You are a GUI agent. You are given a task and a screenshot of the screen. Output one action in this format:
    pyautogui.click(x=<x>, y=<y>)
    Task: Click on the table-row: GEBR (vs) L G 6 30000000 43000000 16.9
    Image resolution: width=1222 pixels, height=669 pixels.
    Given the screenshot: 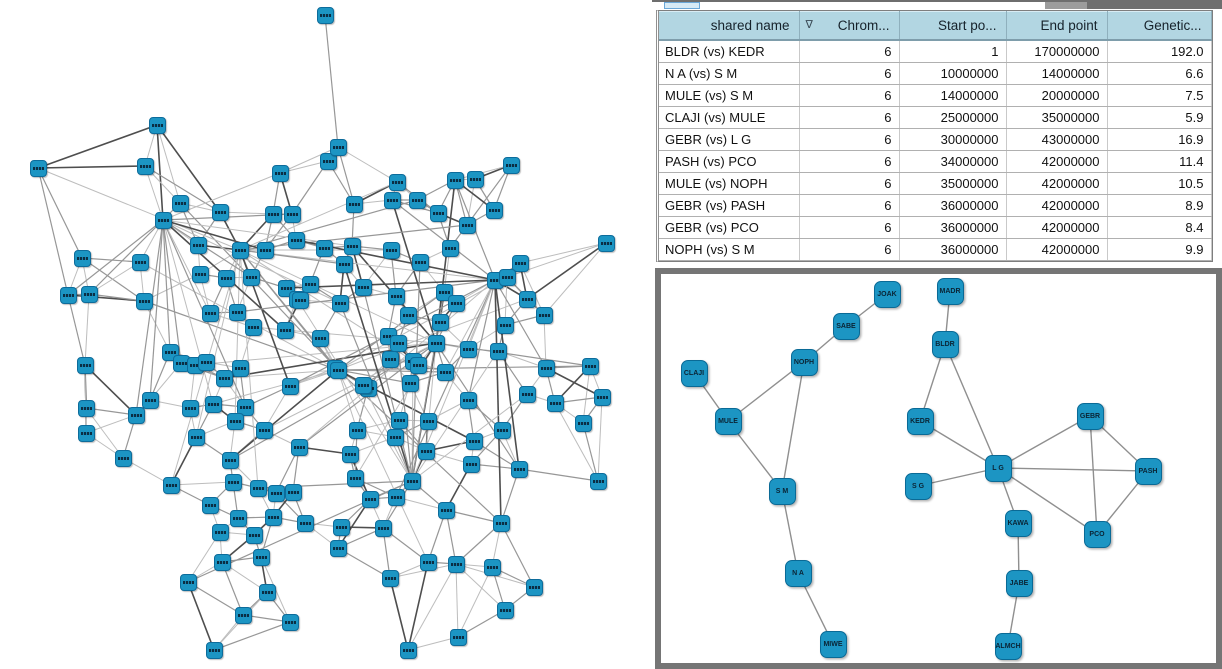 What is the action you would take?
    pyautogui.click(x=935, y=139)
    